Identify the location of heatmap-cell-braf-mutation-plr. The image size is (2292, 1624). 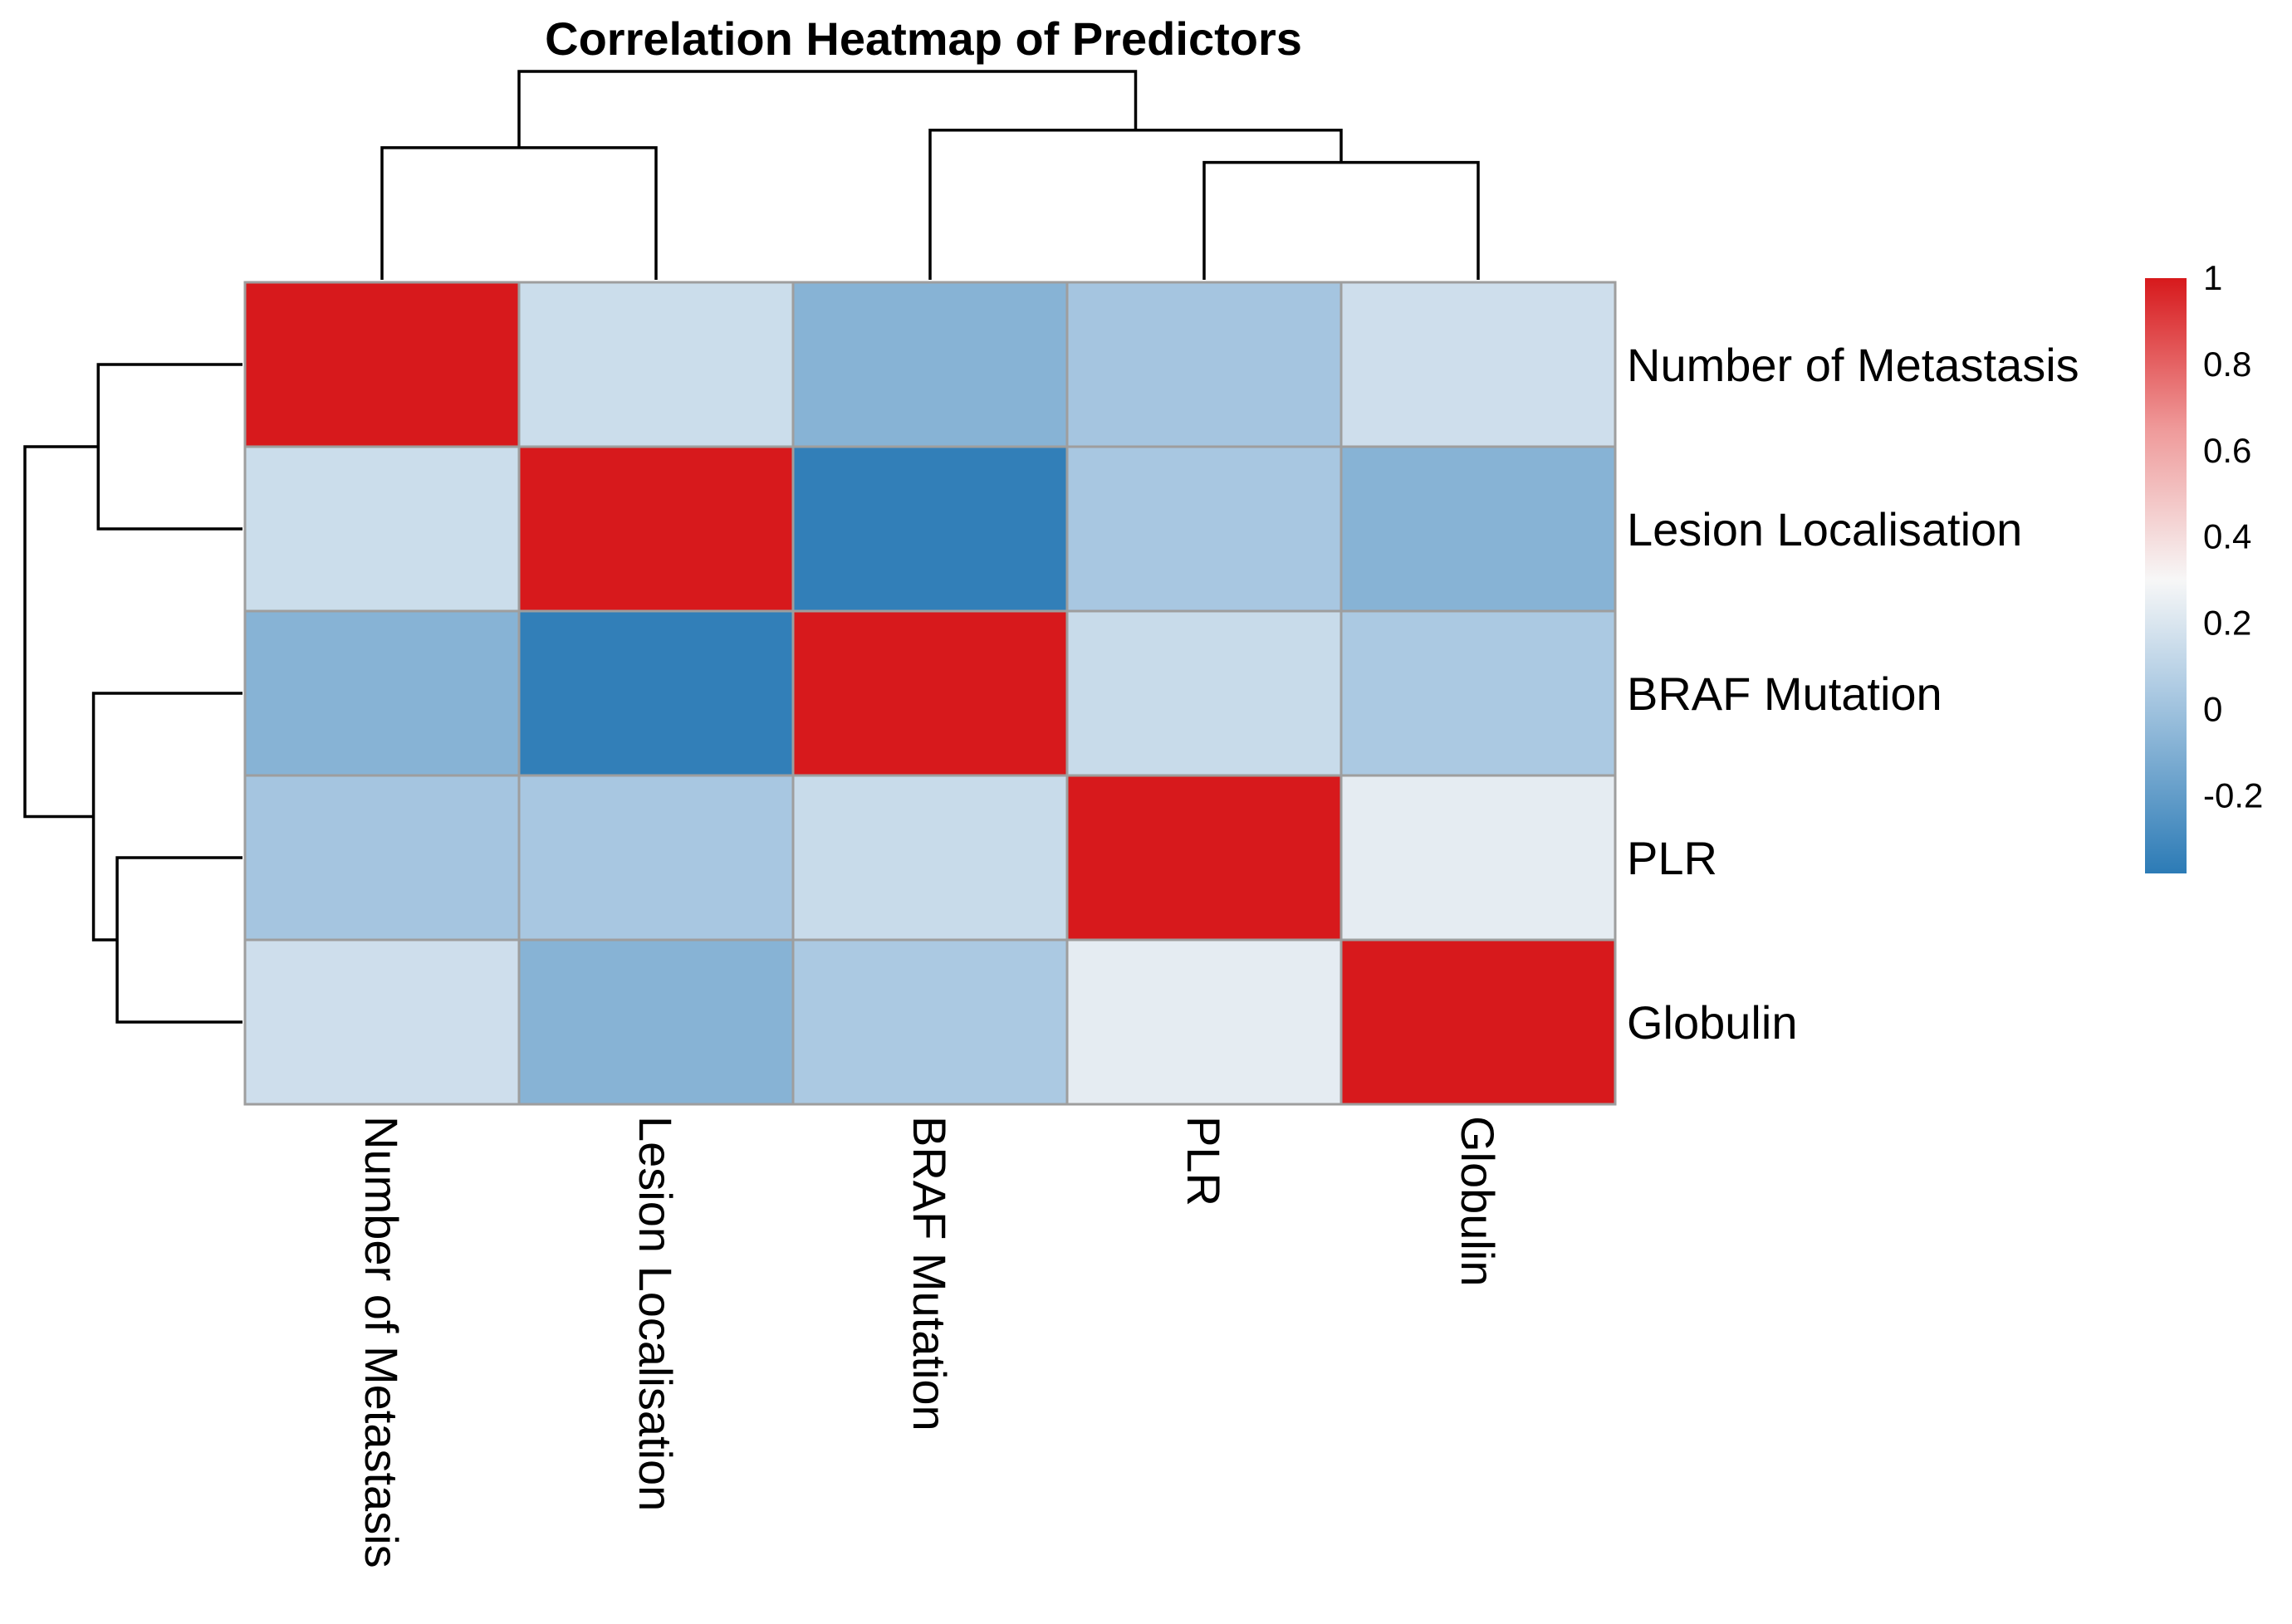
(1204, 693).